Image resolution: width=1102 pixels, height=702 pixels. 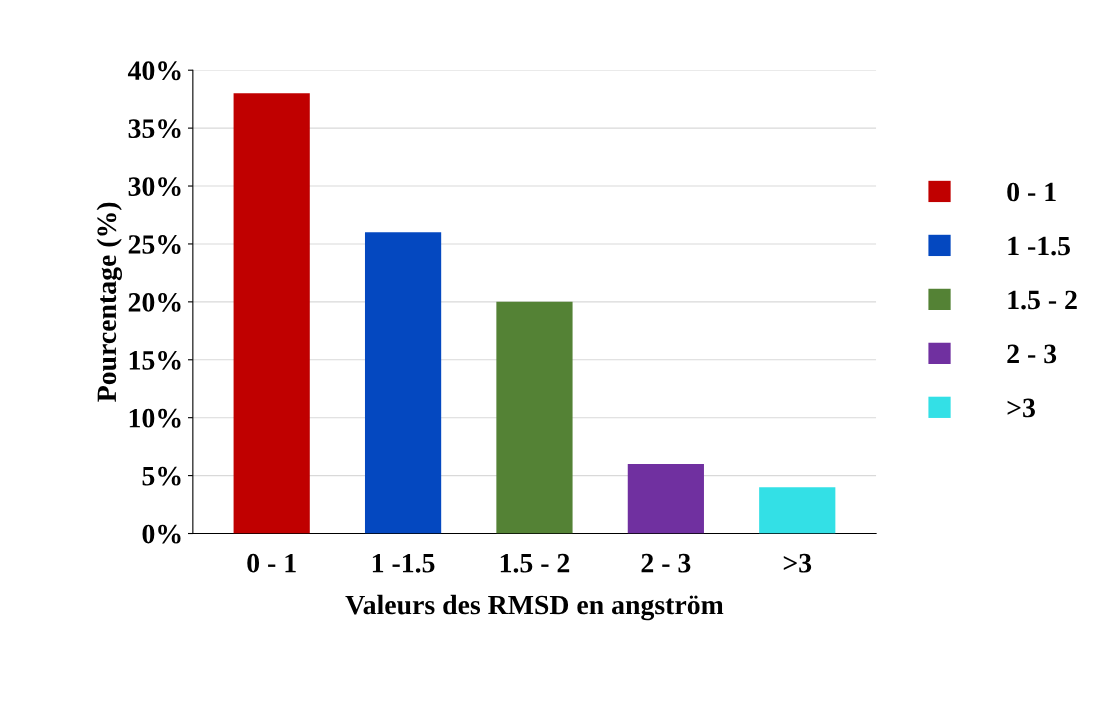 I want to click on y-axis-title: Pourcentage (%), so click(x=109, y=302).